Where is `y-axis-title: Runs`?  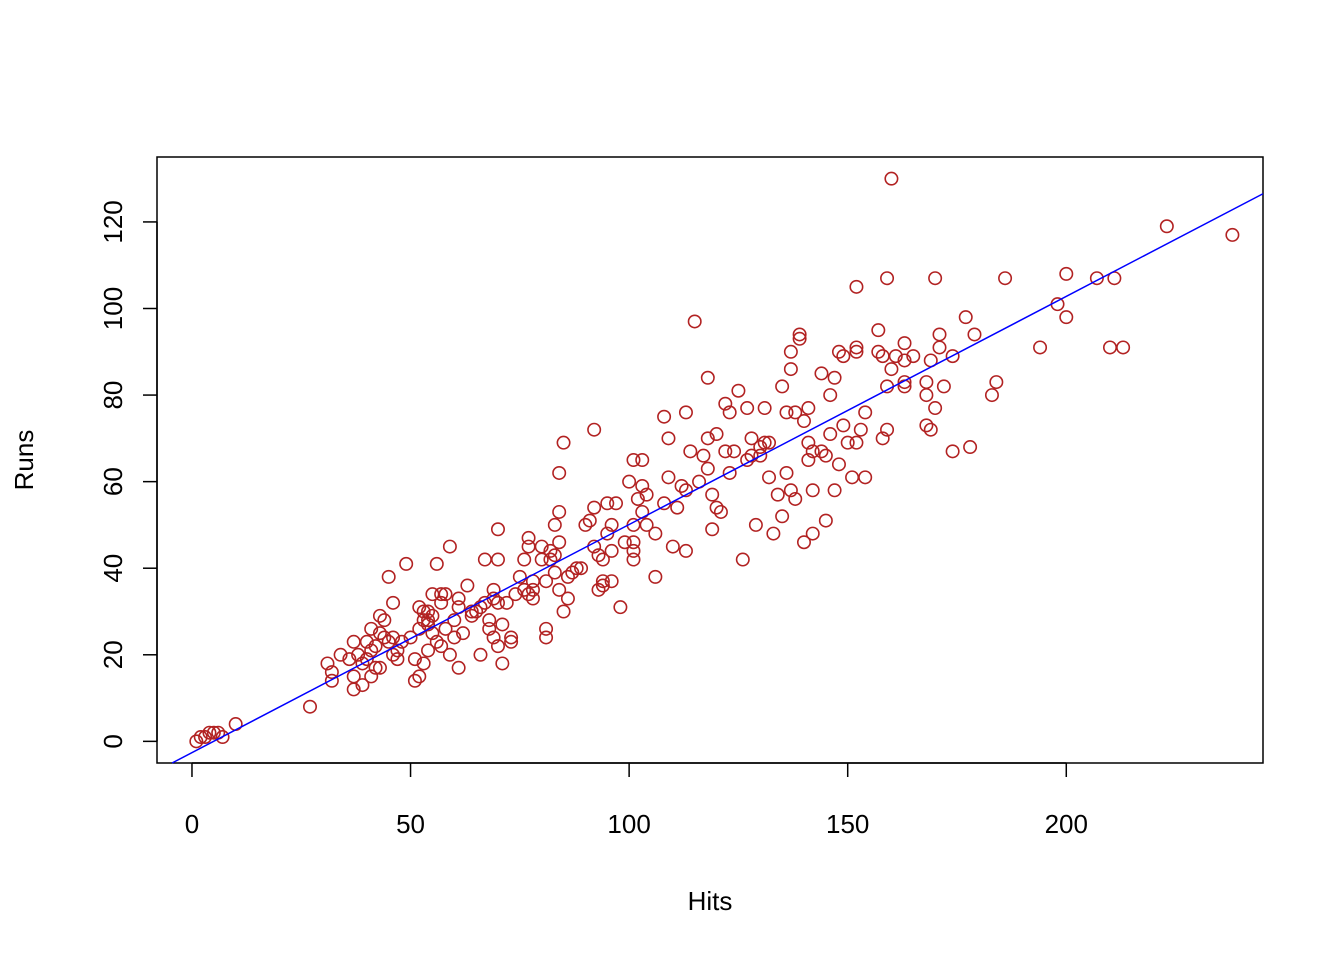
y-axis-title: Runs is located at coordinates (24, 460).